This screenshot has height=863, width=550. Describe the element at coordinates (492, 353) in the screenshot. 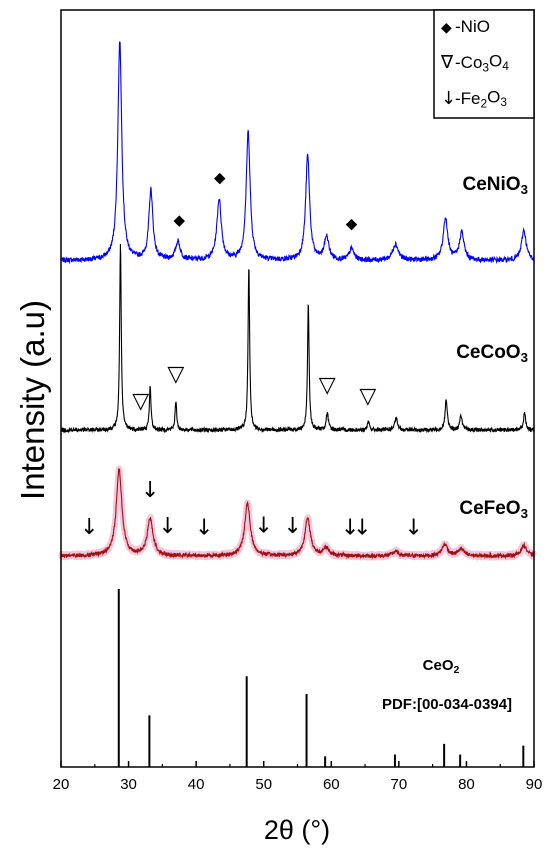

I see `sample-label: CeCoO3` at that location.